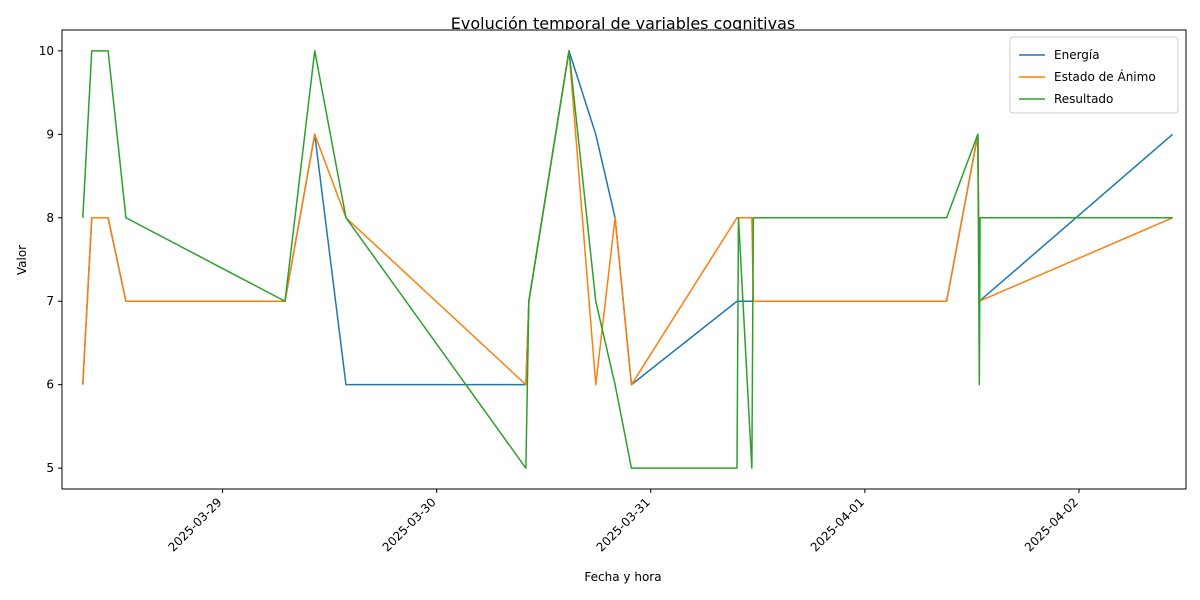 This screenshot has width=1200, height=600. What do you see at coordinates (46, 51) in the screenshot?
I see `y-tick-label: 10` at bounding box center [46, 51].